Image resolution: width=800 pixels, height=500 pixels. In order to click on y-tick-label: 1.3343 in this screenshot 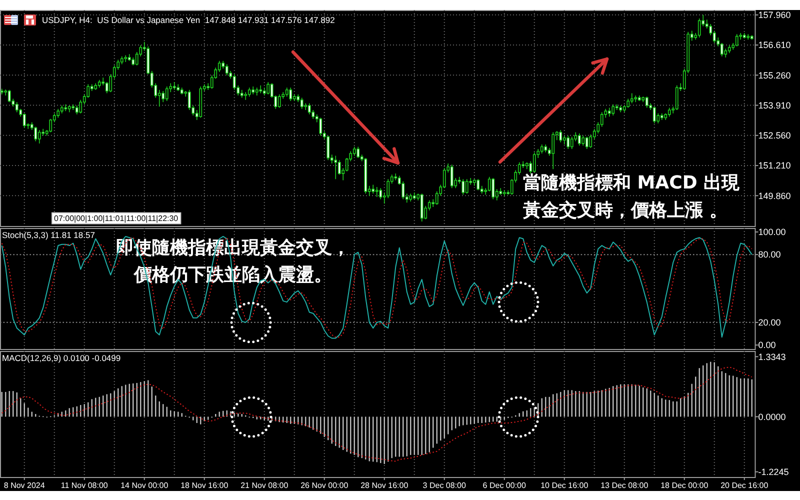, I will do `click(772, 357)`.